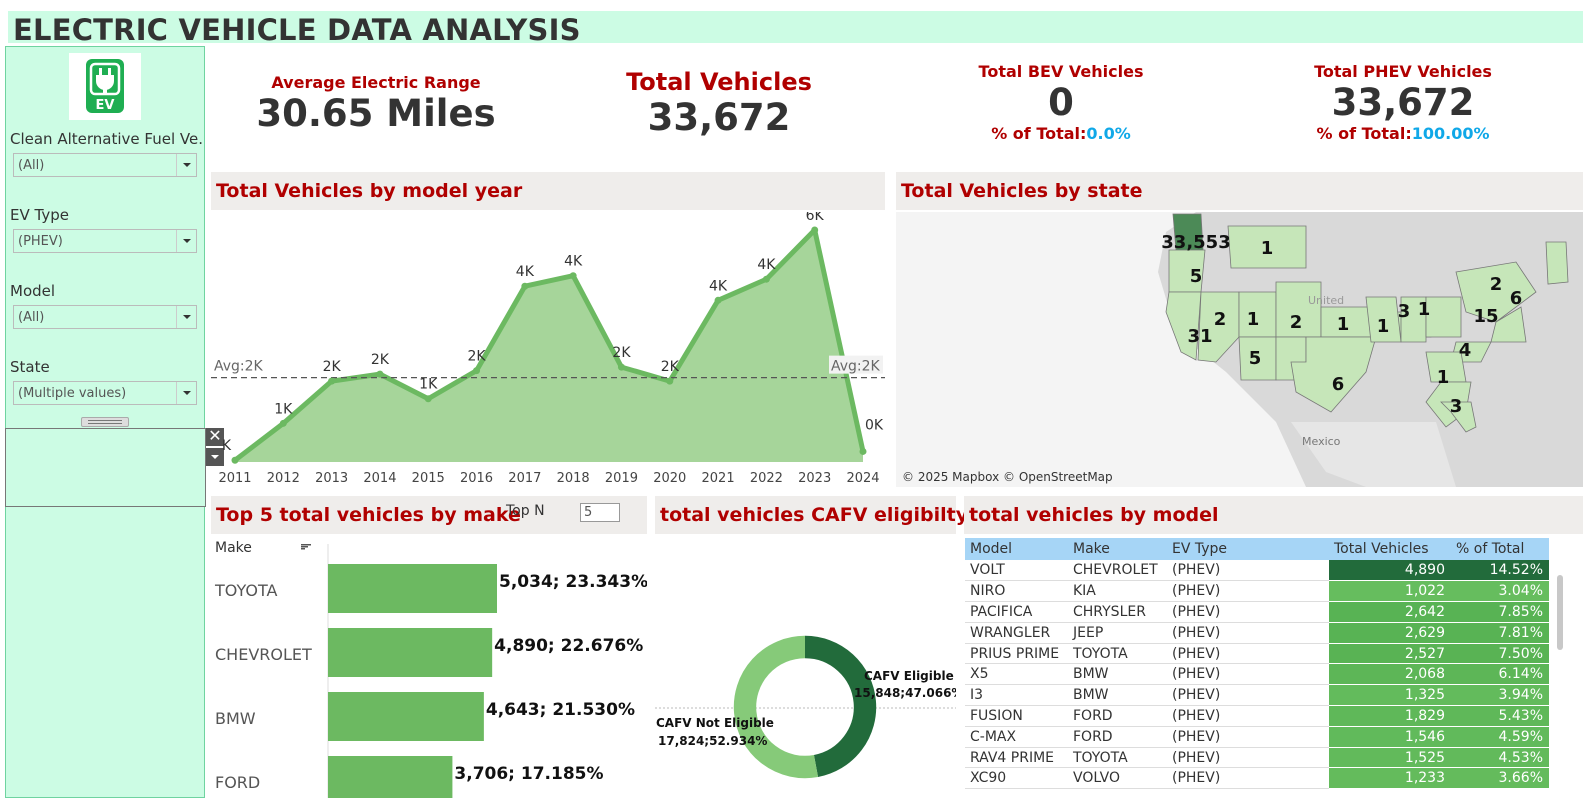 This screenshot has height=798, width=1583. Describe the element at coordinates (30, 367) in the screenshot. I see `state-filter-label: State` at that location.